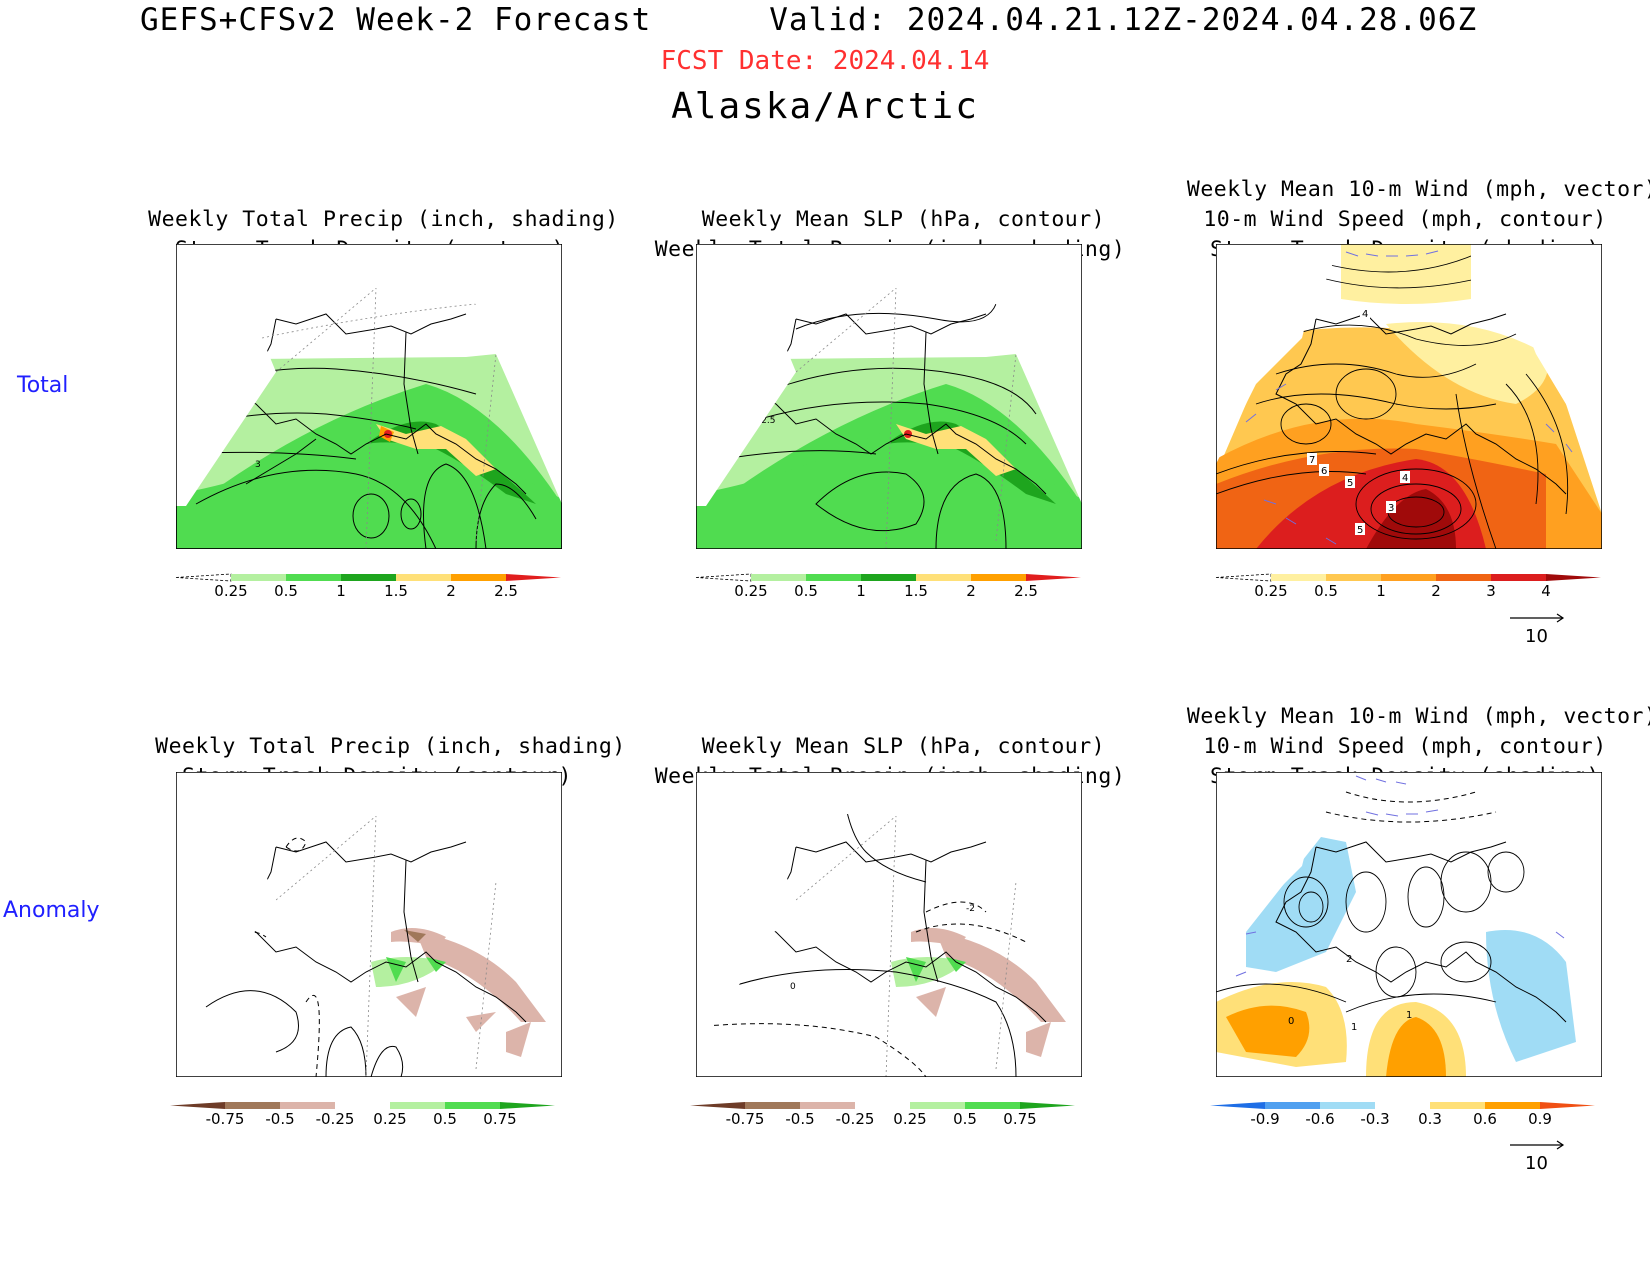  Describe the element at coordinates (793, 987) in the screenshot. I see `contour-label: 0` at that location.